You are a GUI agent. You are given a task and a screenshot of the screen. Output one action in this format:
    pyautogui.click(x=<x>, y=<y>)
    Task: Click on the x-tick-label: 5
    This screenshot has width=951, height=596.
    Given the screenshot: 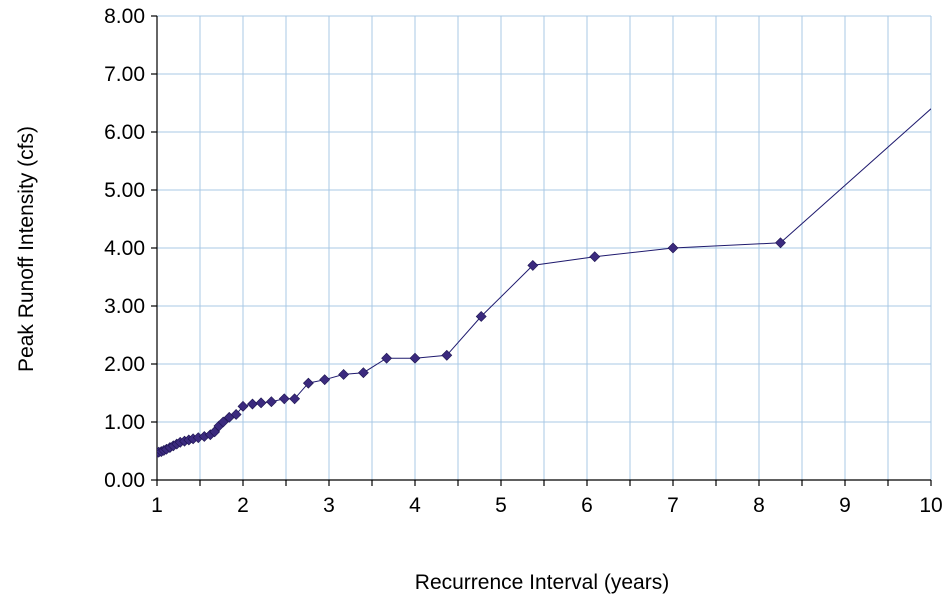 What is the action you would take?
    pyautogui.click(x=501, y=505)
    